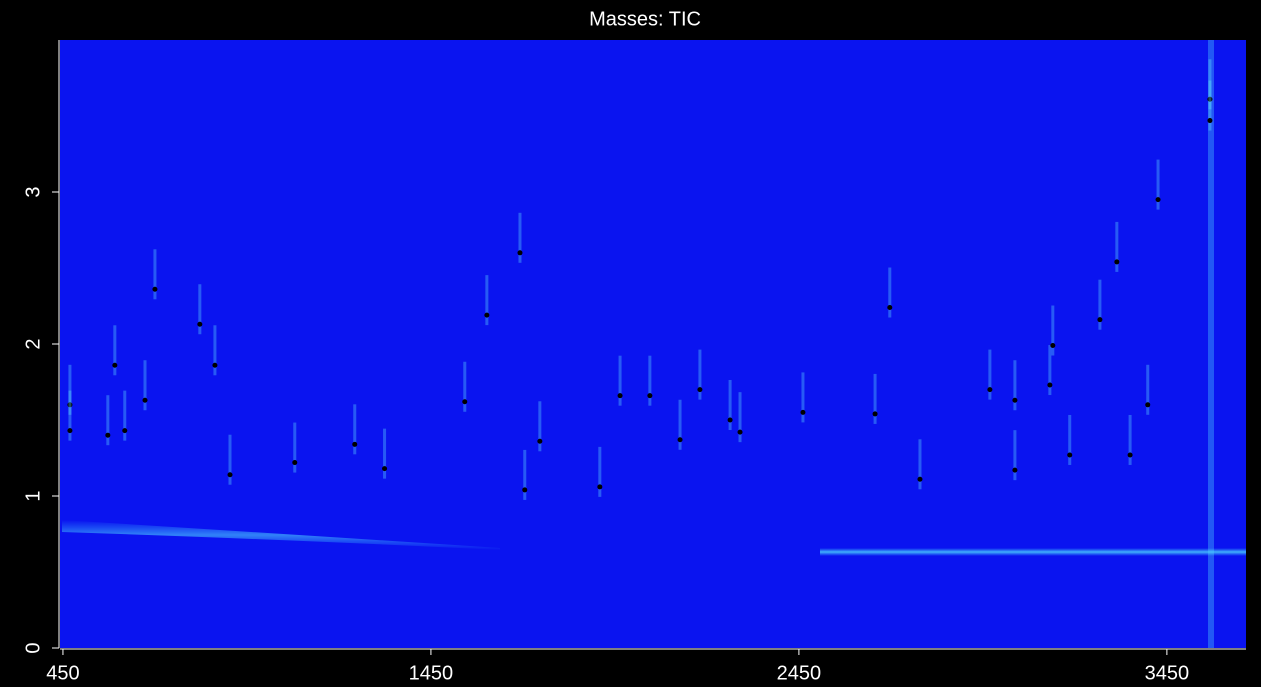  I want to click on y-tick-label: 0, so click(33, 647).